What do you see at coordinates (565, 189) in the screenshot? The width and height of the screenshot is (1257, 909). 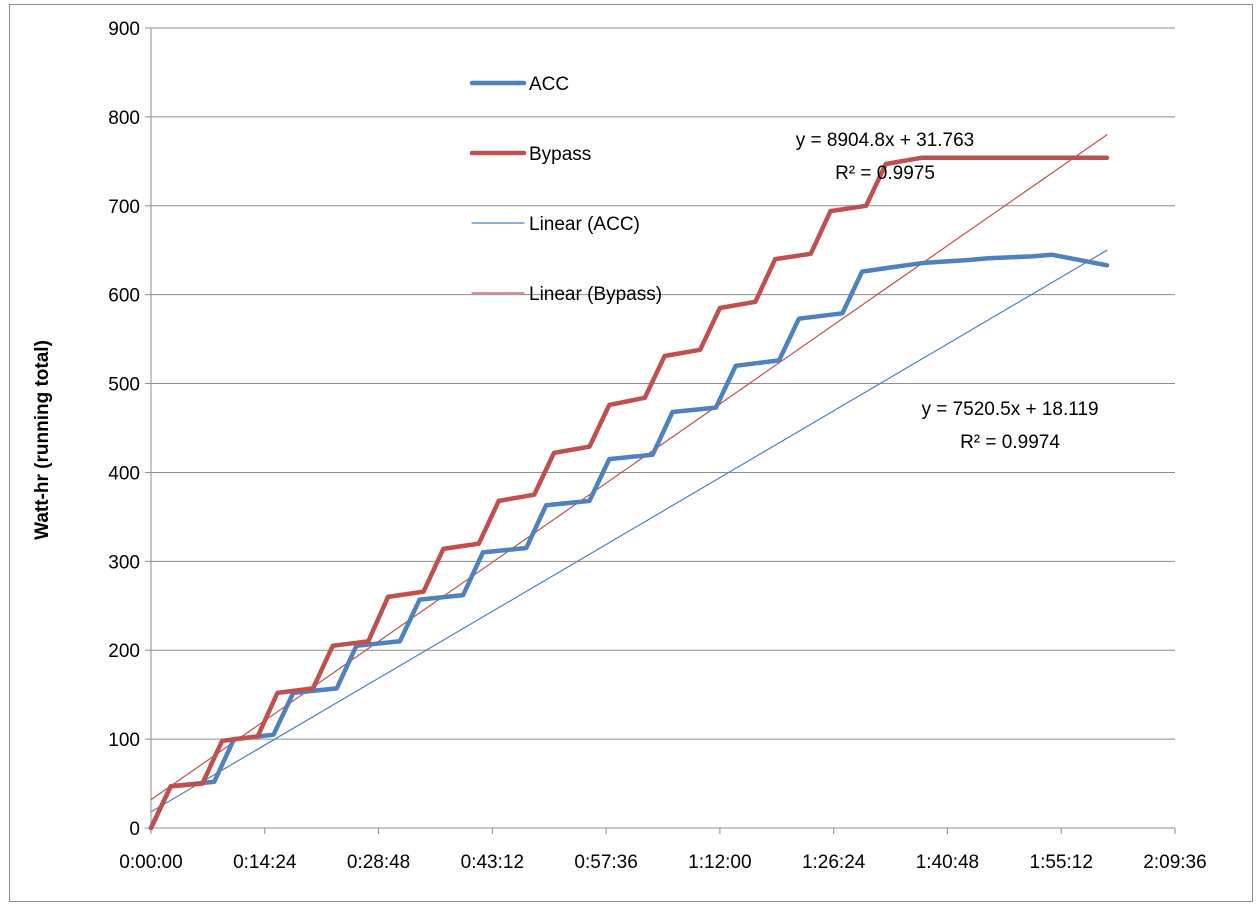 I see `legend: ACC Bypass Linear (ACC) Linear (Bypass)` at bounding box center [565, 189].